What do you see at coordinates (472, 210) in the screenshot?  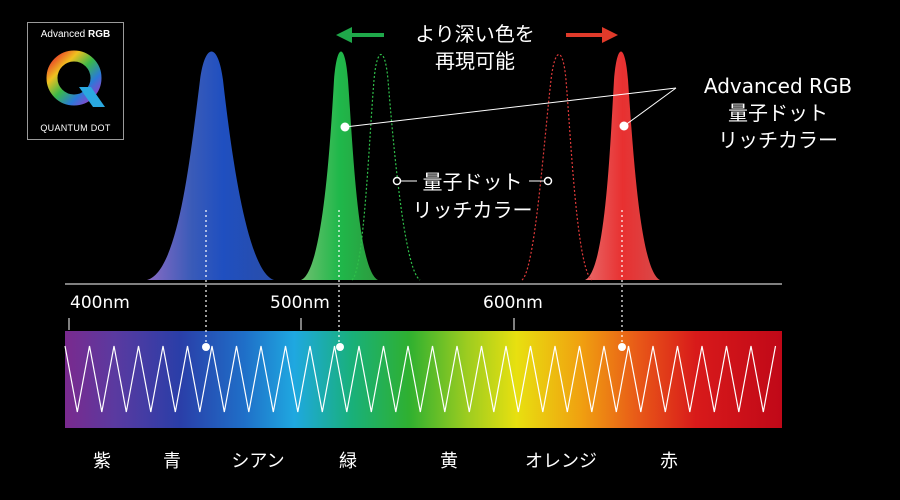 I see `qd-line2: リッチカラー` at bounding box center [472, 210].